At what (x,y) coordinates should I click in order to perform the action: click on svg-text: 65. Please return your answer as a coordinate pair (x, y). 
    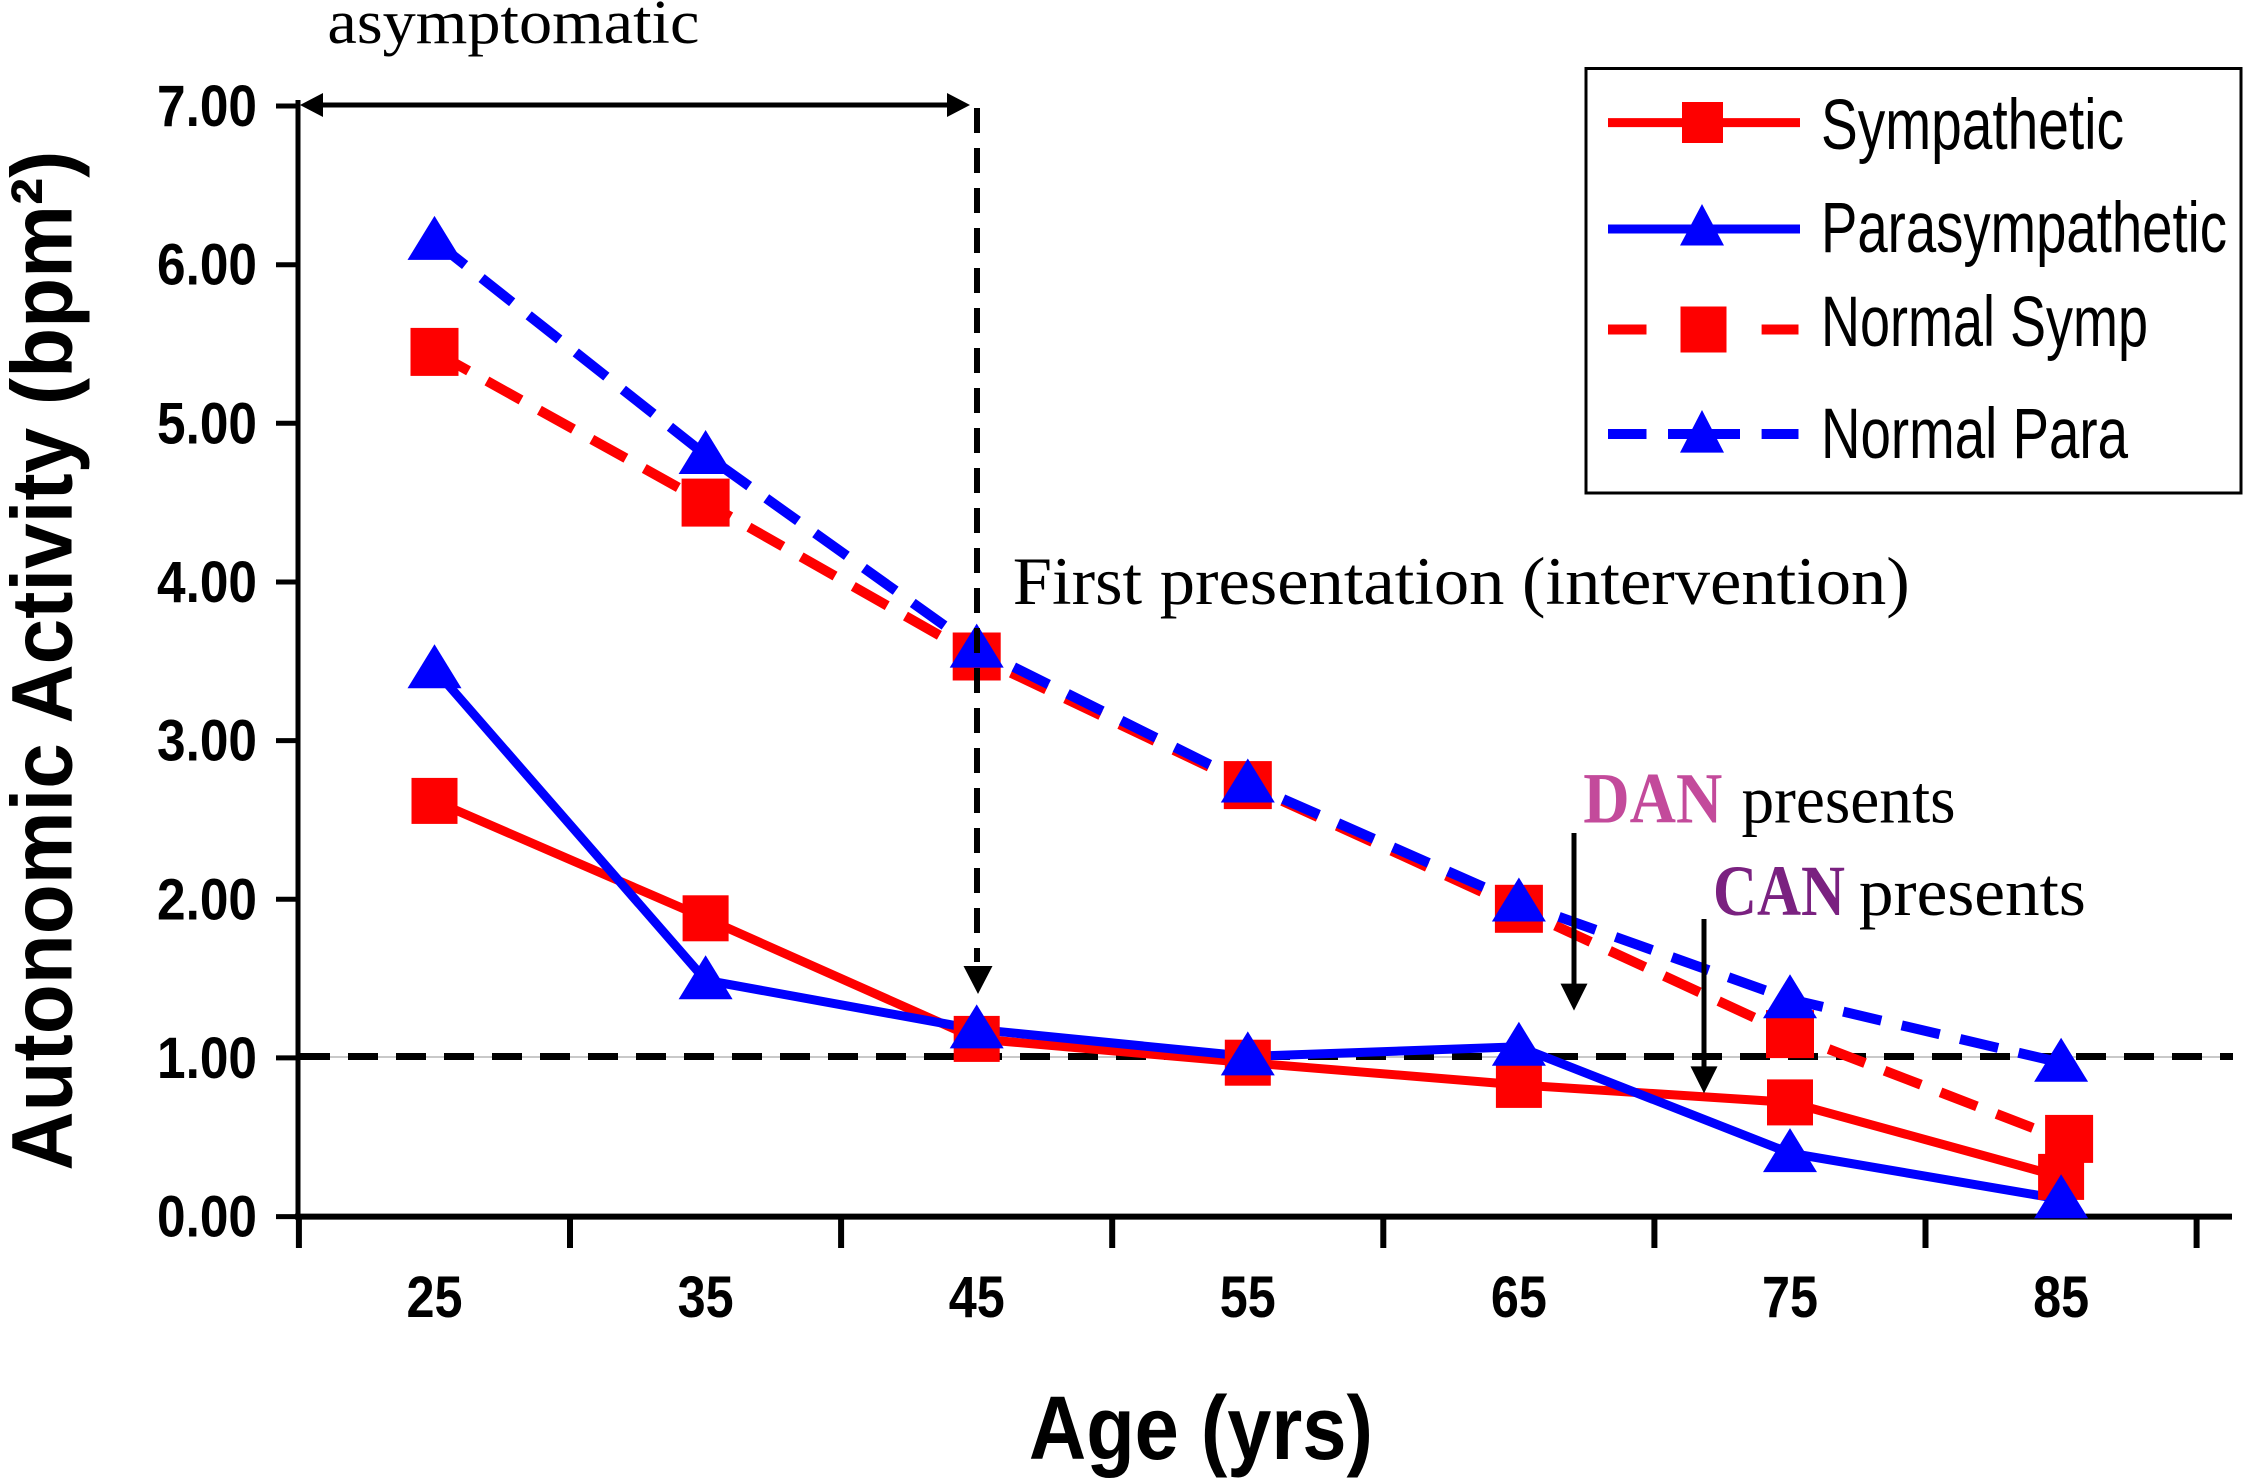
    Looking at the image, I should click on (1519, 1297).